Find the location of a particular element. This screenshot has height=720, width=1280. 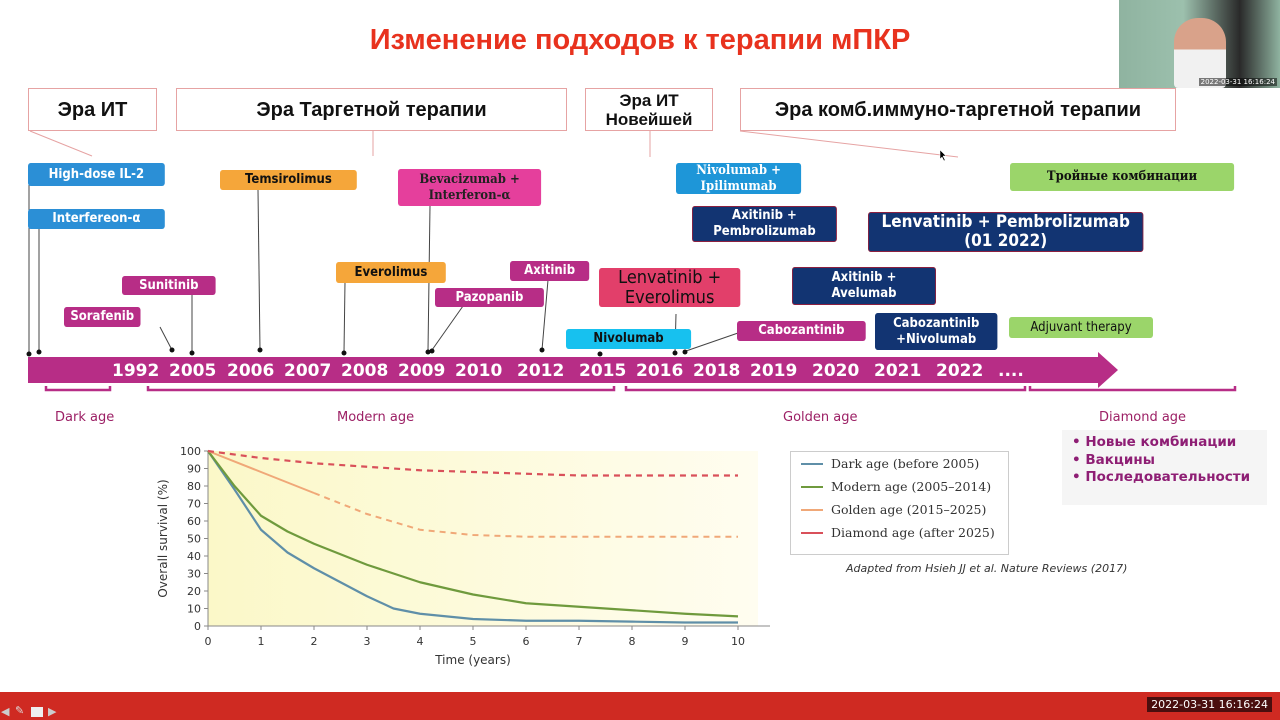

timestamp: 2022-03-31 16:16:24 is located at coordinates (1209, 704).